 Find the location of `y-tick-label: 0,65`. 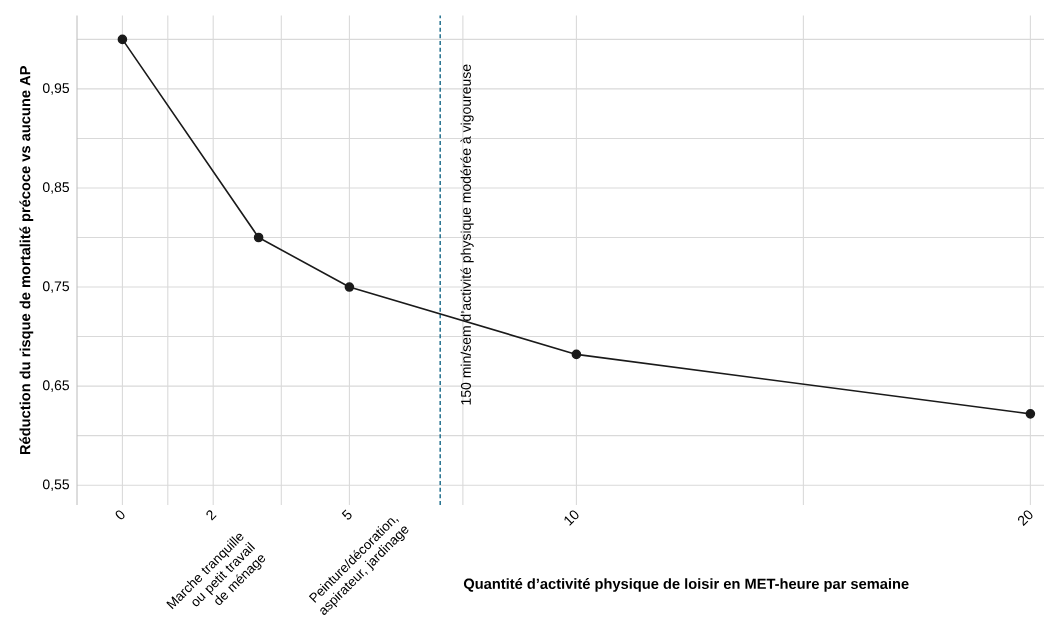

y-tick-label: 0,65 is located at coordinates (56, 386).